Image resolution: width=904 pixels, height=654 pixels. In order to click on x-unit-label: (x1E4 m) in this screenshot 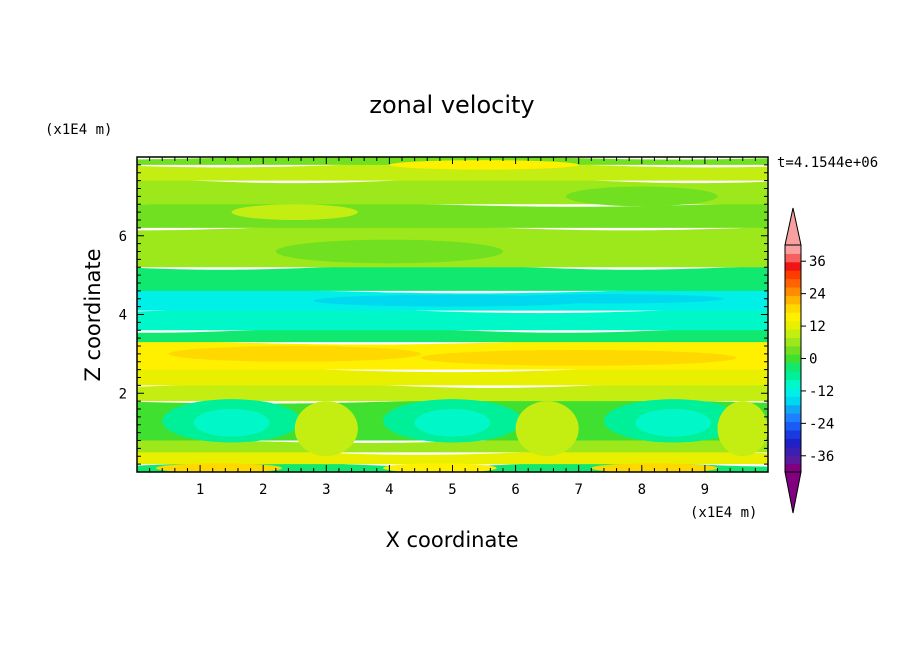, I will do `click(723, 513)`.